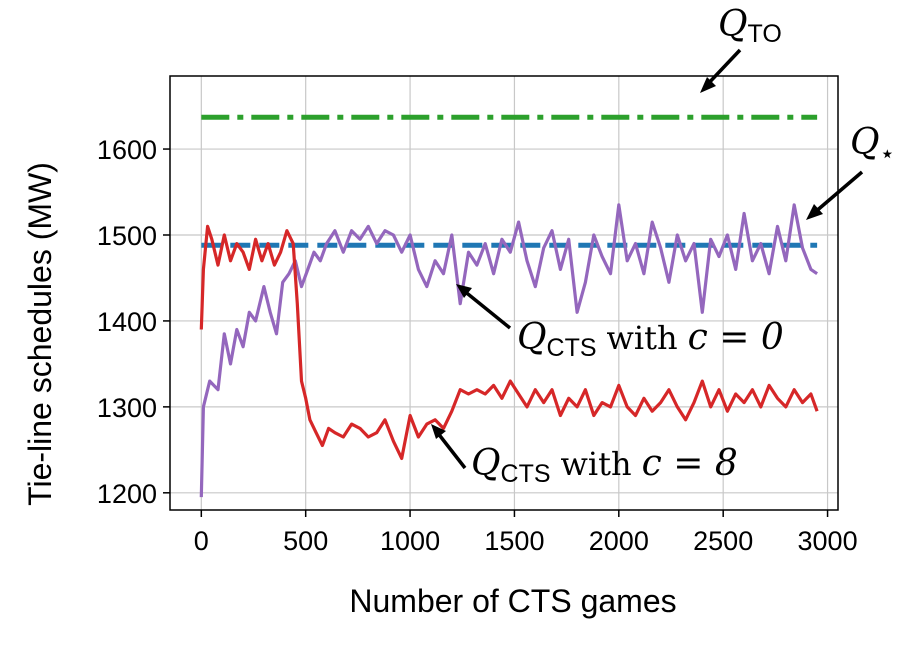 This screenshot has width=924, height=646. Describe the element at coordinates (127, 322) in the screenshot. I see `y-tick-label: 1400` at that location.